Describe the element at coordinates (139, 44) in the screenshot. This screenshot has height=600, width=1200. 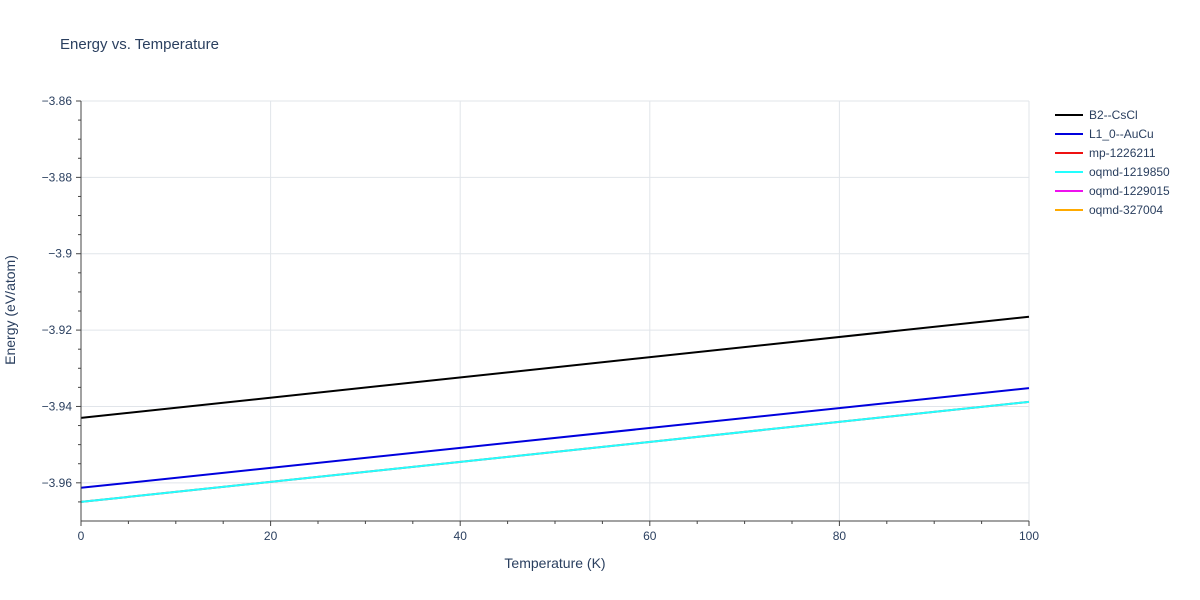
I see `chart-title: Energy vs. Temperature` at that location.